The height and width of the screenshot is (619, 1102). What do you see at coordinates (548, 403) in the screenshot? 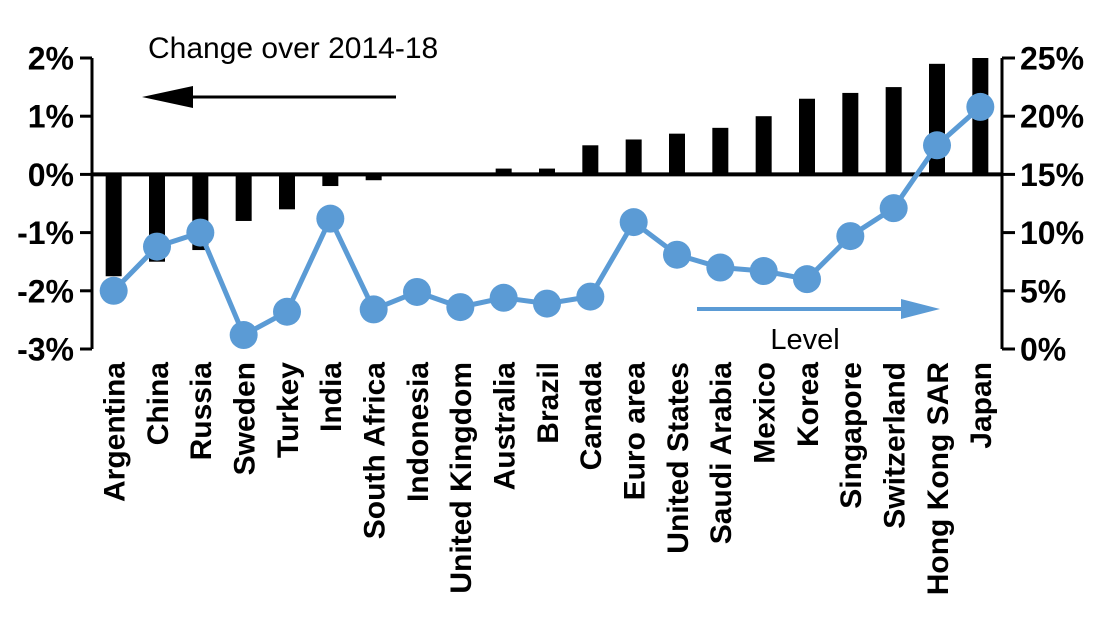
I see `category-label: Brazil` at bounding box center [548, 403].